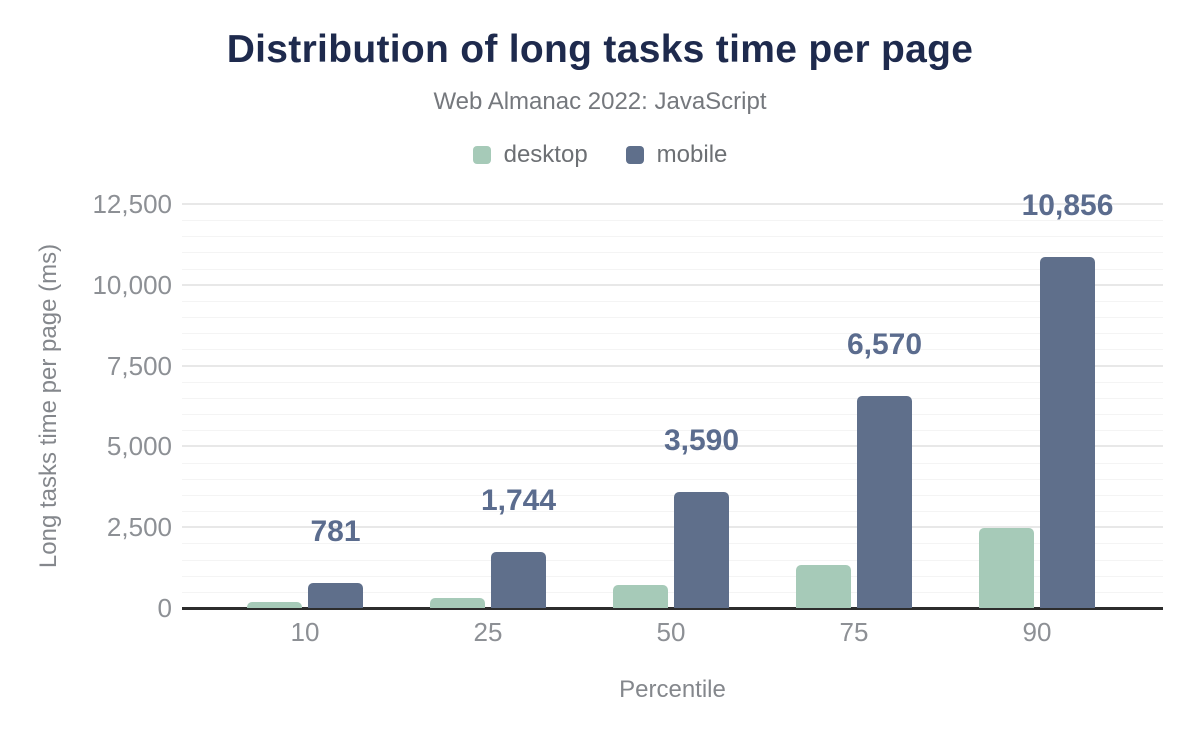 This screenshot has height=742, width=1200. I want to click on legend-label-mobile: mobile, so click(692, 154).